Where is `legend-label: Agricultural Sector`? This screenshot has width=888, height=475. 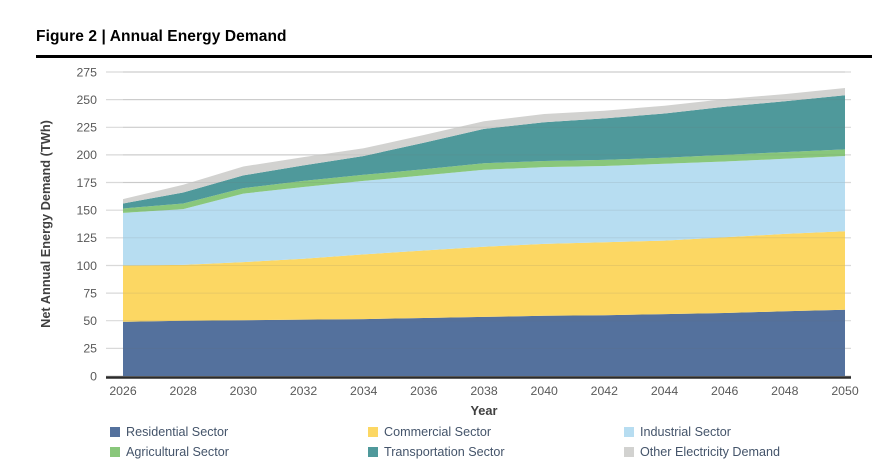 legend-label: Agricultural Sector is located at coordinates (177, 452).